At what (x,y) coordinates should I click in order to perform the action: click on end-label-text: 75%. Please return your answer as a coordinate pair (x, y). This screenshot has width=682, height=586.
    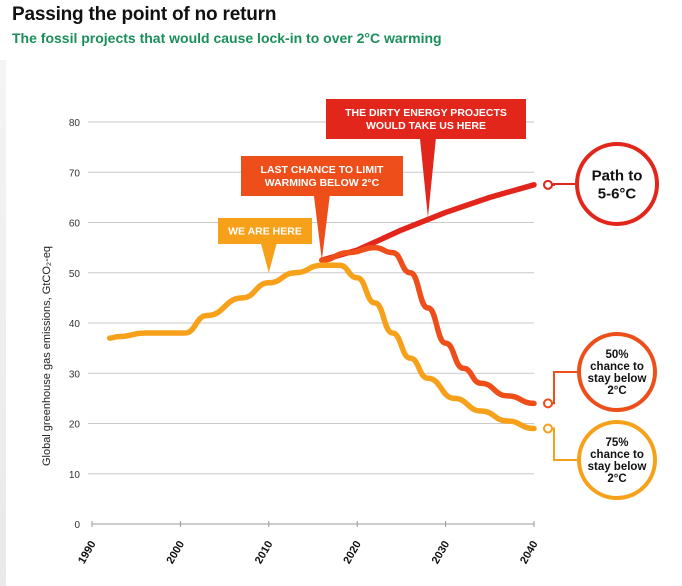
    Looking at the image, I should click on (616, 443).